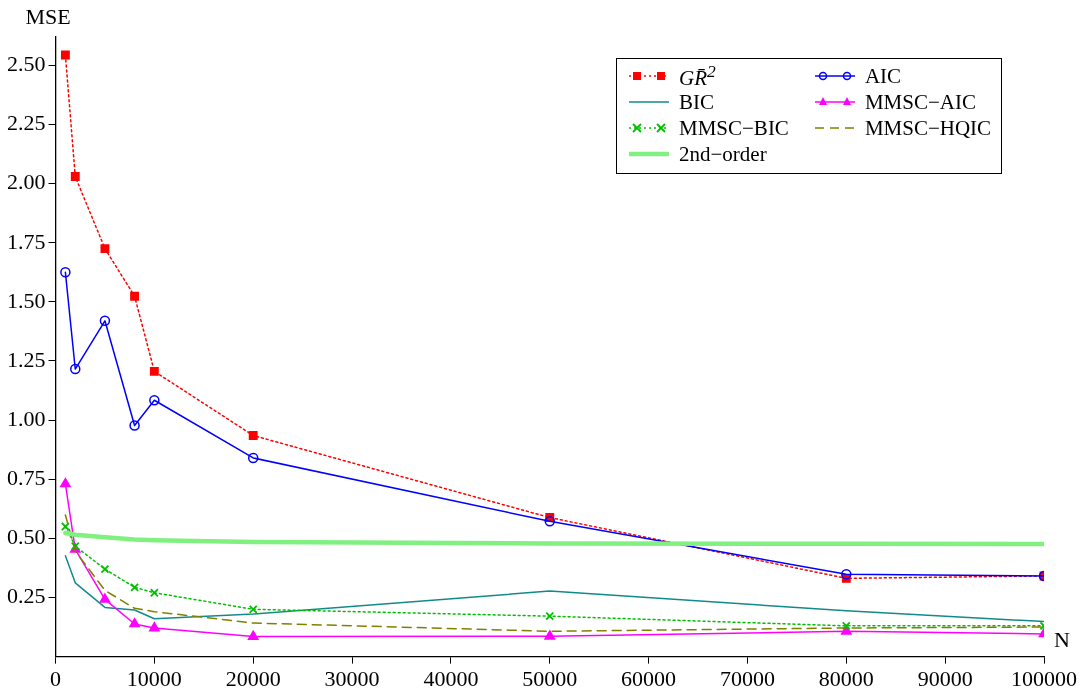 The image size is (1080, 700). I want to click on x-tick-label: 80000, so click(846, 678).